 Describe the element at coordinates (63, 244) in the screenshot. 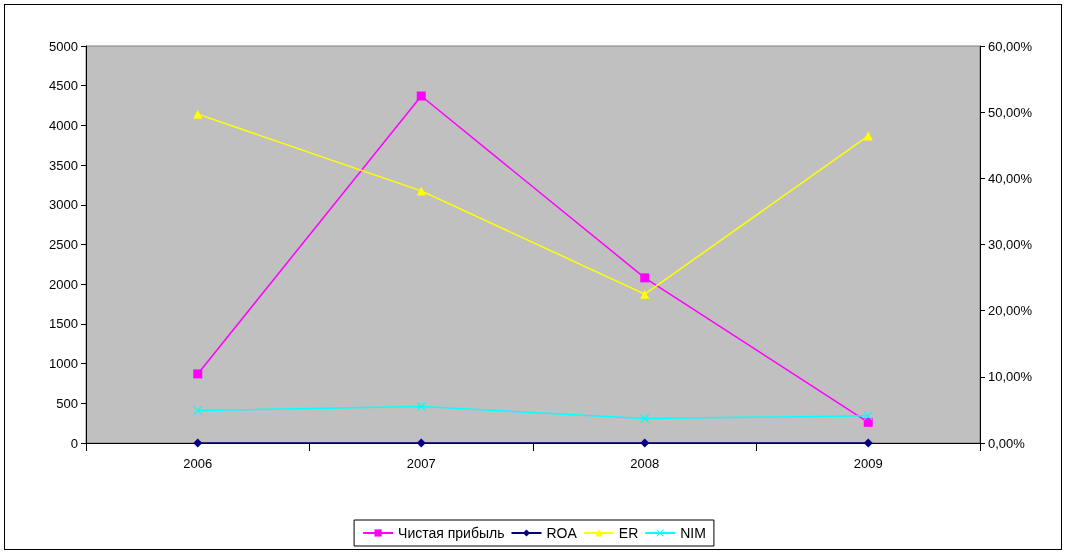

I see `y-tick-label: 2500` at that location.